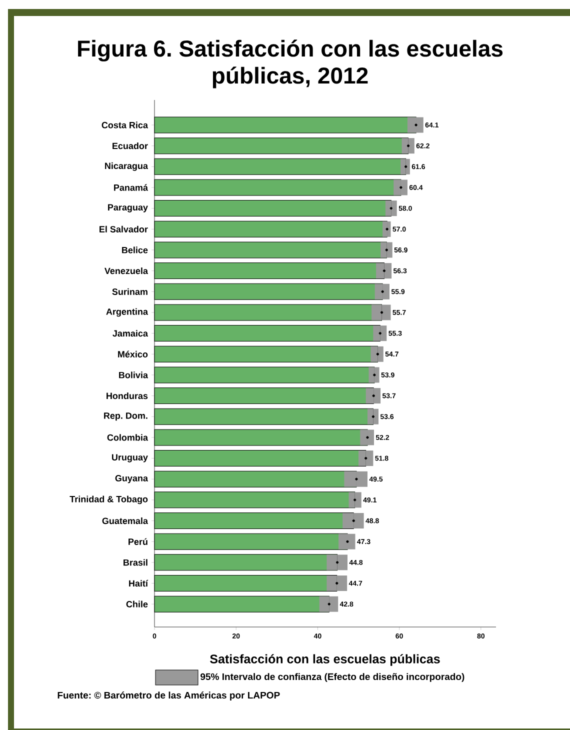 Image resolution: width=570 pixels, height=730 pixels. I want to click on y-tick-label: Uruguay, so click(130, 458).